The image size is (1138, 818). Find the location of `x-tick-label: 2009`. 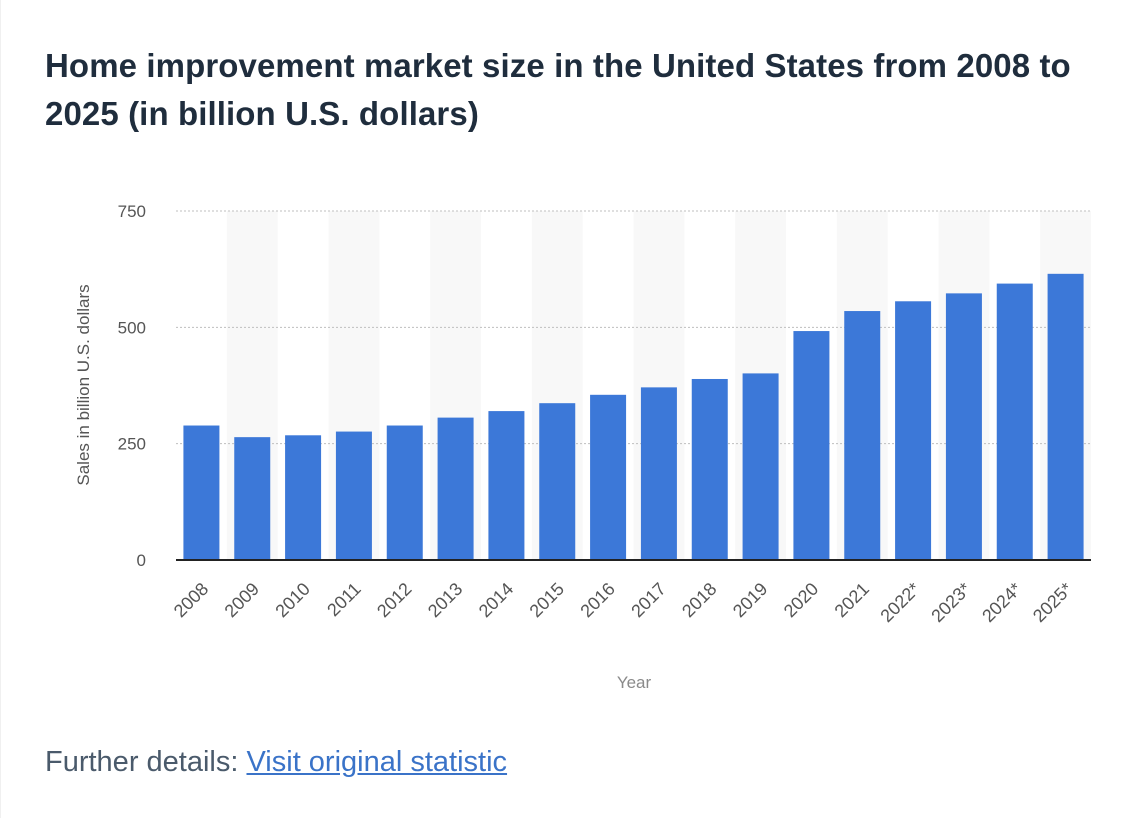

x-tick-label: 2009 is located at coordinates (242, 600).